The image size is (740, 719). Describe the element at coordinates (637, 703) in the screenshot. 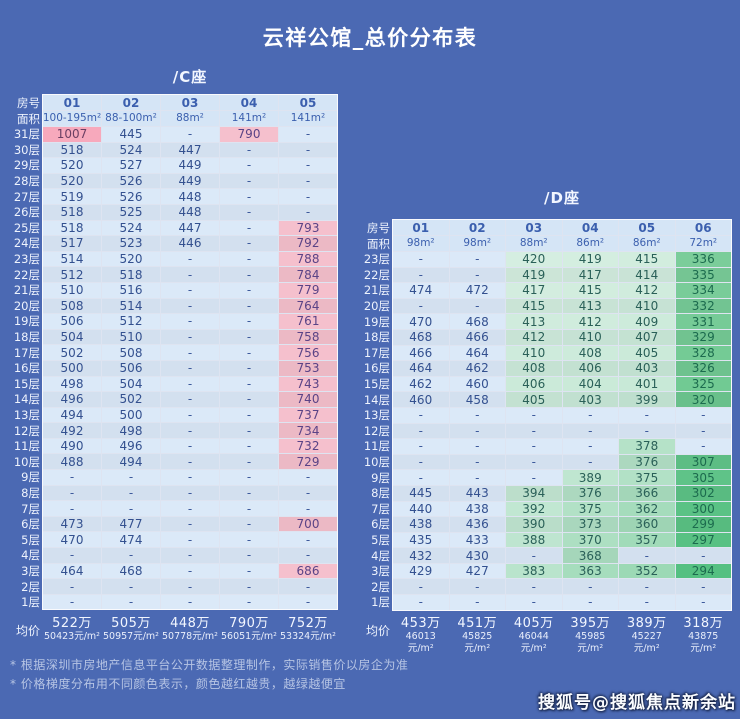

I see `watermark: 搜狐号@搜狐焦点新余站` at that location.